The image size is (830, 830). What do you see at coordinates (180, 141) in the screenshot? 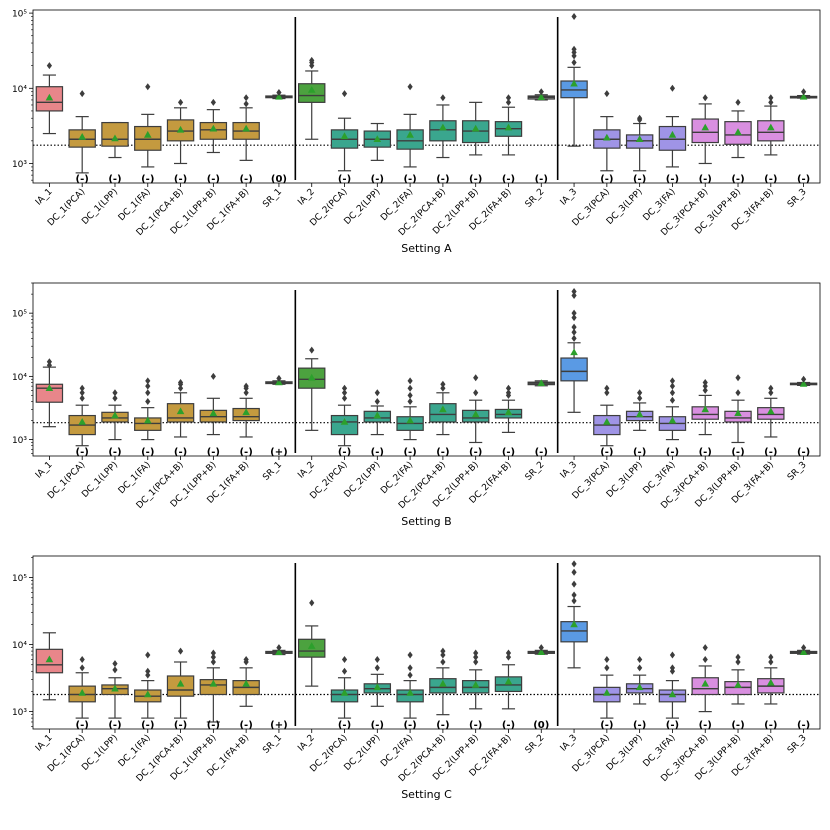
I see `box-DC_1(PCA+B): (-)` at bounding box center [180, 141].